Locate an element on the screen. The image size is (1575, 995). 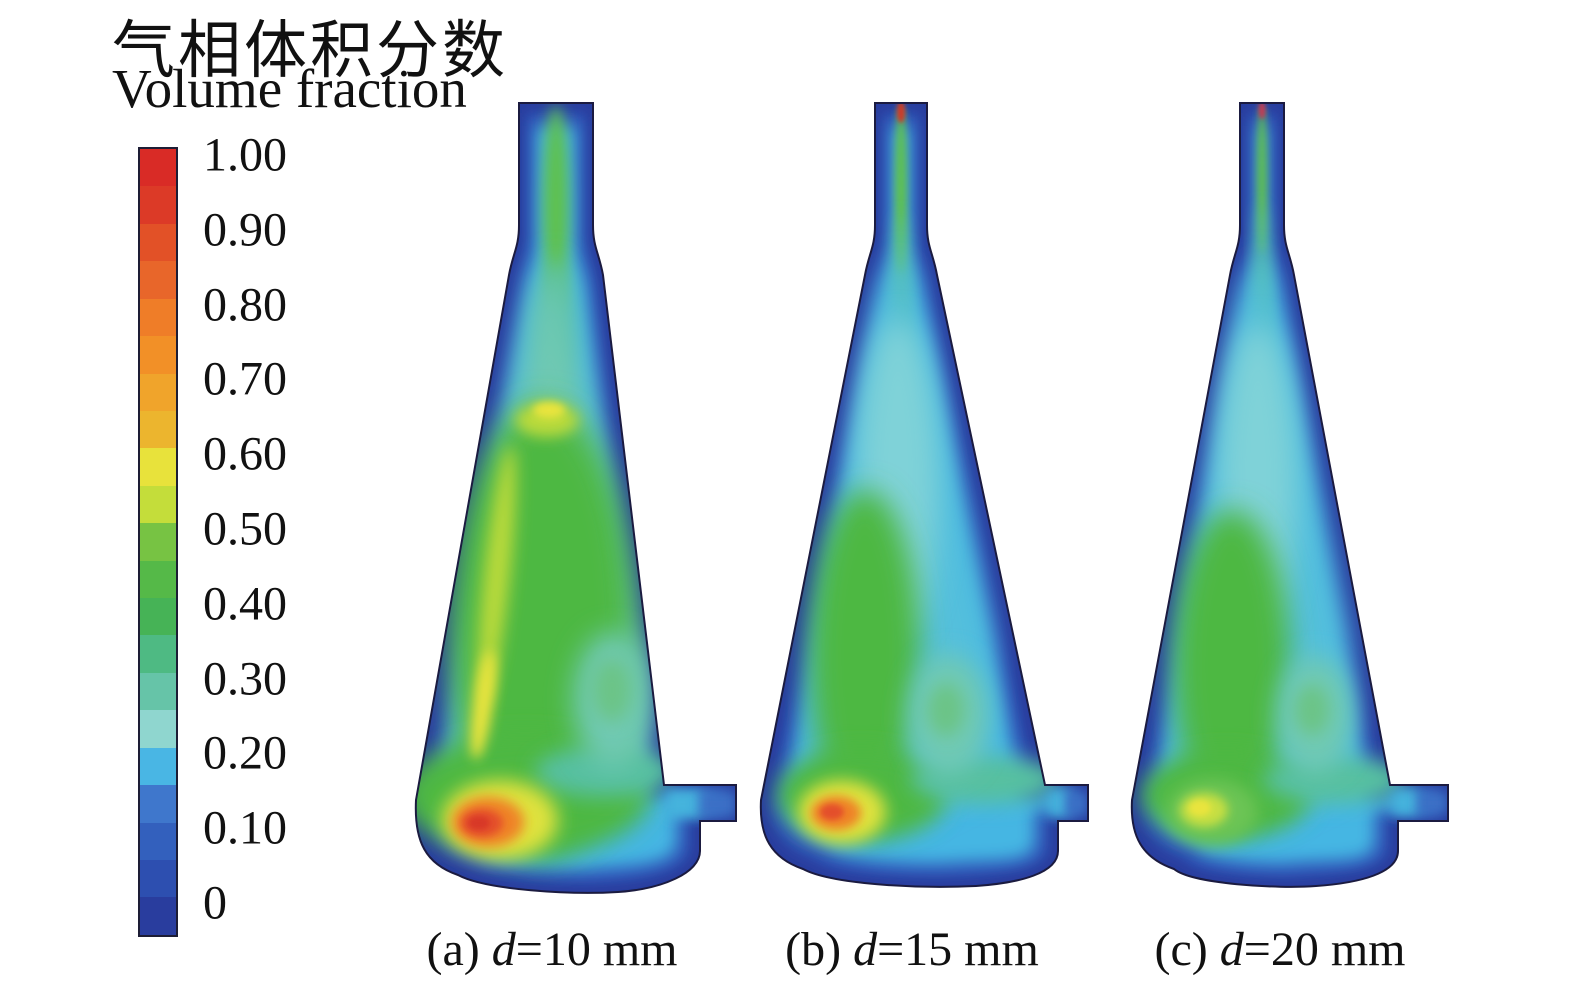
caption-prefix: (c) is located at coordinates (1187, 949).